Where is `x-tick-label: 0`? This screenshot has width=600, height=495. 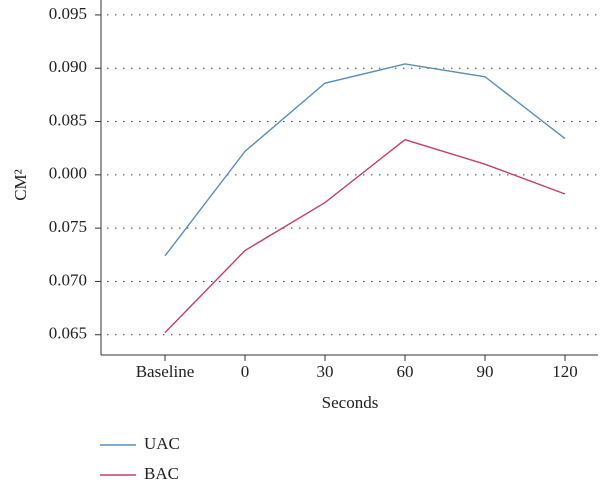 x-tick-label: 0 is located at coordinates (245, 371).